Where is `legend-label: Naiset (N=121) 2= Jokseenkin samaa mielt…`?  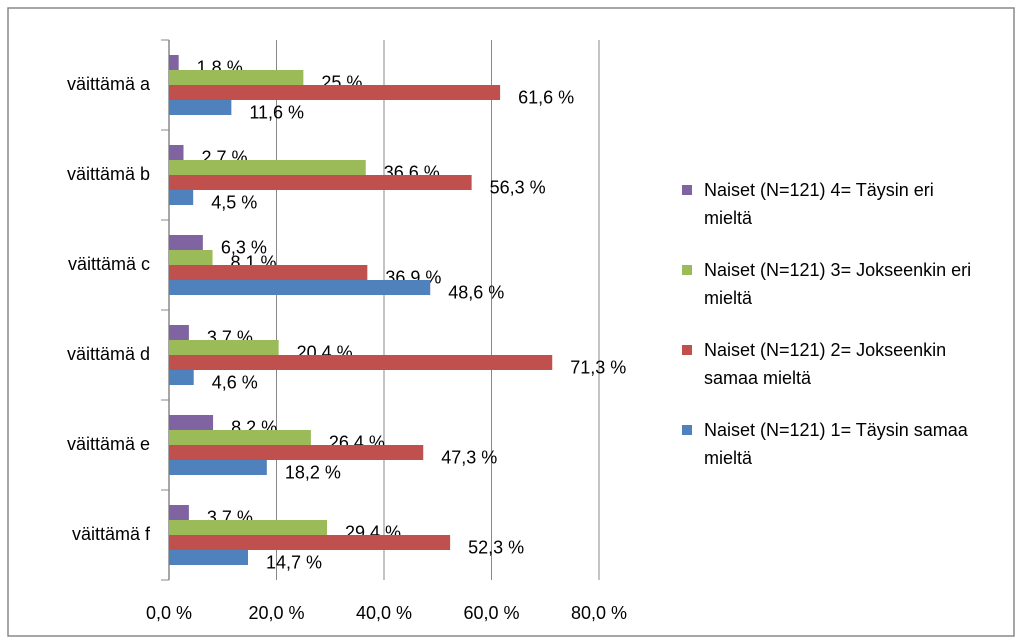
legend-label: Naiset (N=121) 2= Jokseenkin samaa mielt… is located at coordinates (825, 364).